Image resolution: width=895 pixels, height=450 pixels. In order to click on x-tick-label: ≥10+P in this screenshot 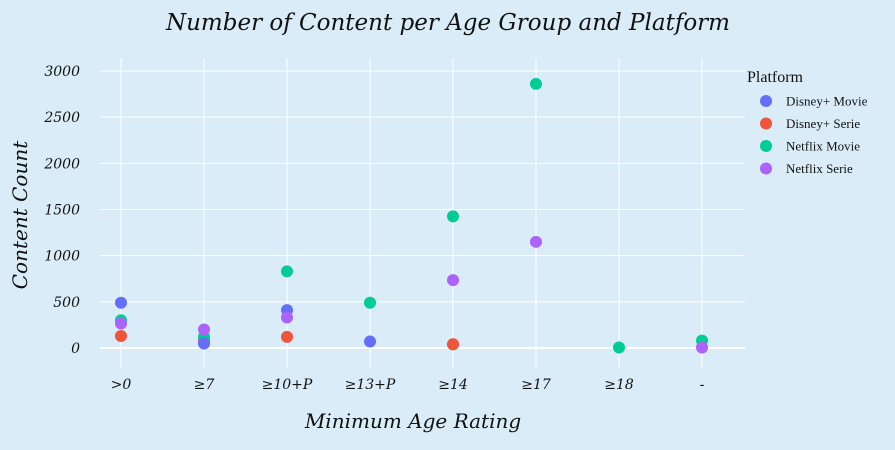, I will do `click(287, 385)`.